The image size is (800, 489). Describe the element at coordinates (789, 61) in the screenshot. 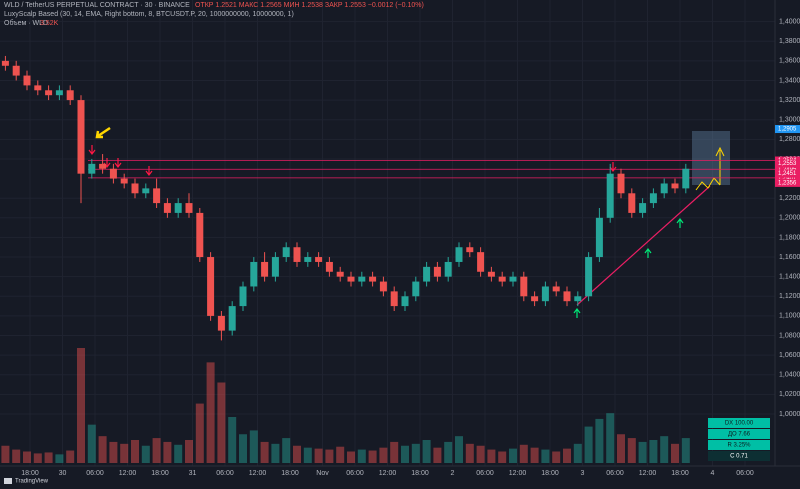

I see `y-tick-label: 1,3600` at that location.